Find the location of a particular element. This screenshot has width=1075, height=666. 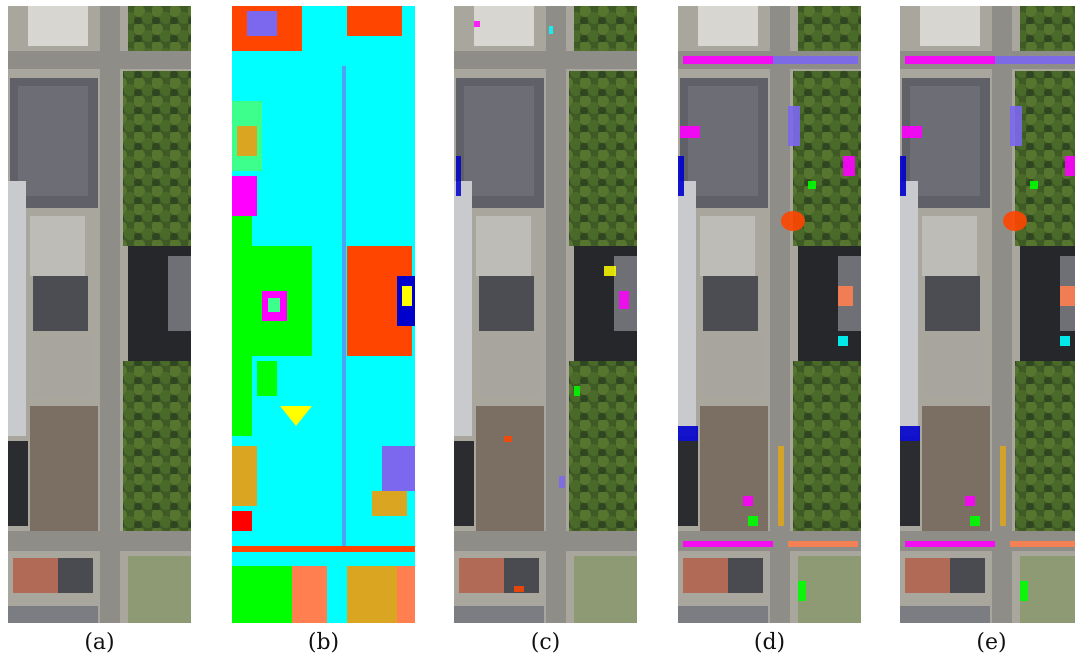

caption-c: (c) is located at coordinates (545, 642).